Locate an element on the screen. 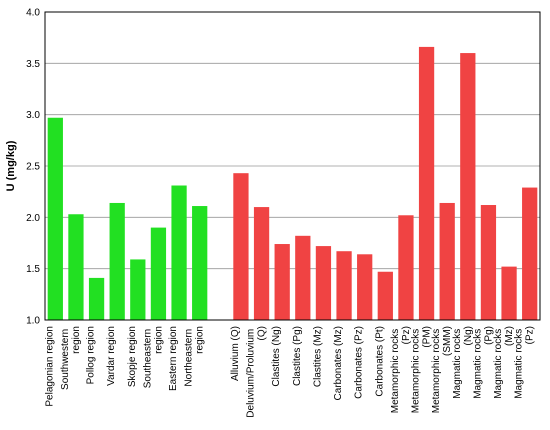  x-tick-label: Northeastern region is located at coordinates (195, 356).